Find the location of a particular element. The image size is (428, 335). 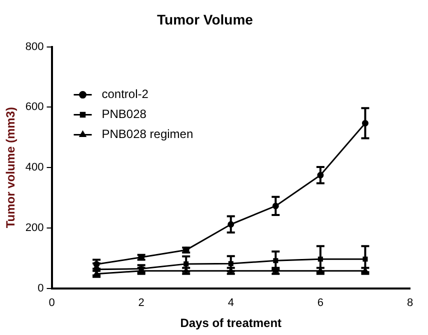

chart-title: Tumor Volume is located at coordinates (205, 19).